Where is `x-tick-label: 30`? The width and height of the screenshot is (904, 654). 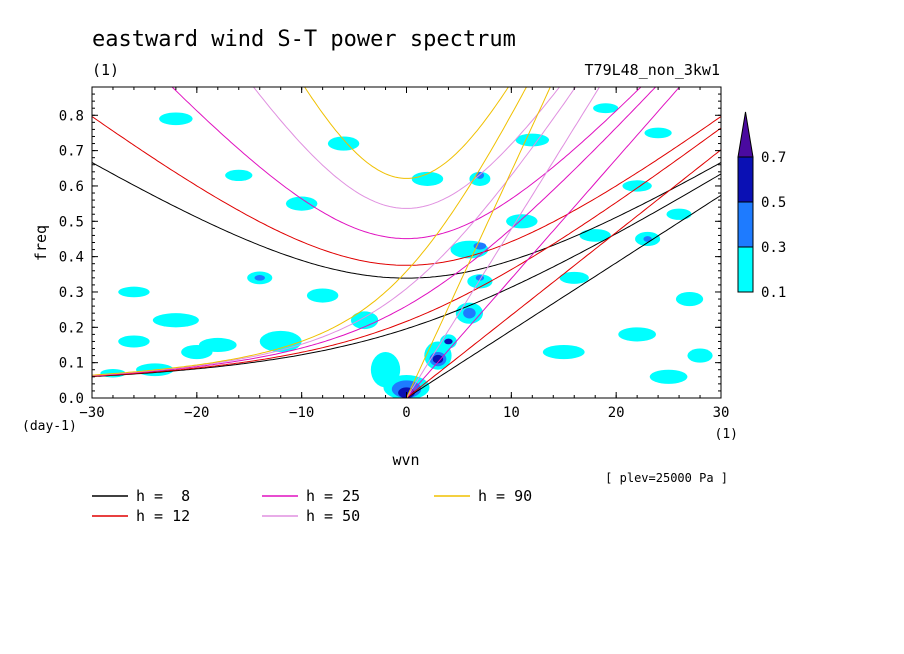 x-tick-label: 30 is located at coordinates (721, 413).